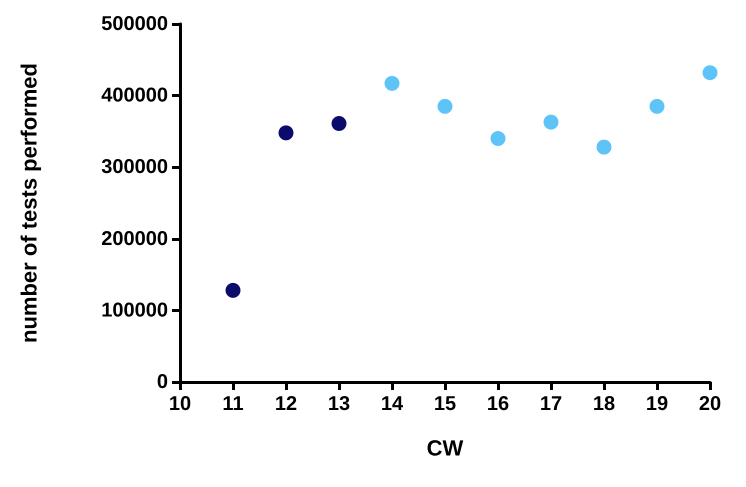 This screenshot has height=487, width=746. I want to click on y-axis-title: number of tests performed, so click(29, 203).